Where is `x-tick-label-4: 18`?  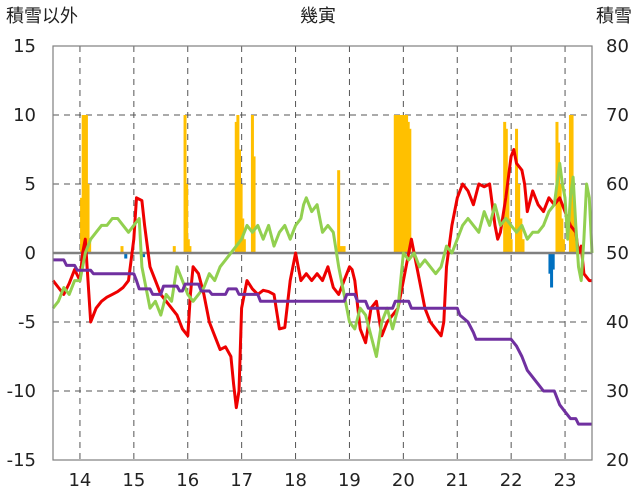
x-tick-label-4: 18 is located at coordinates (295, 480).